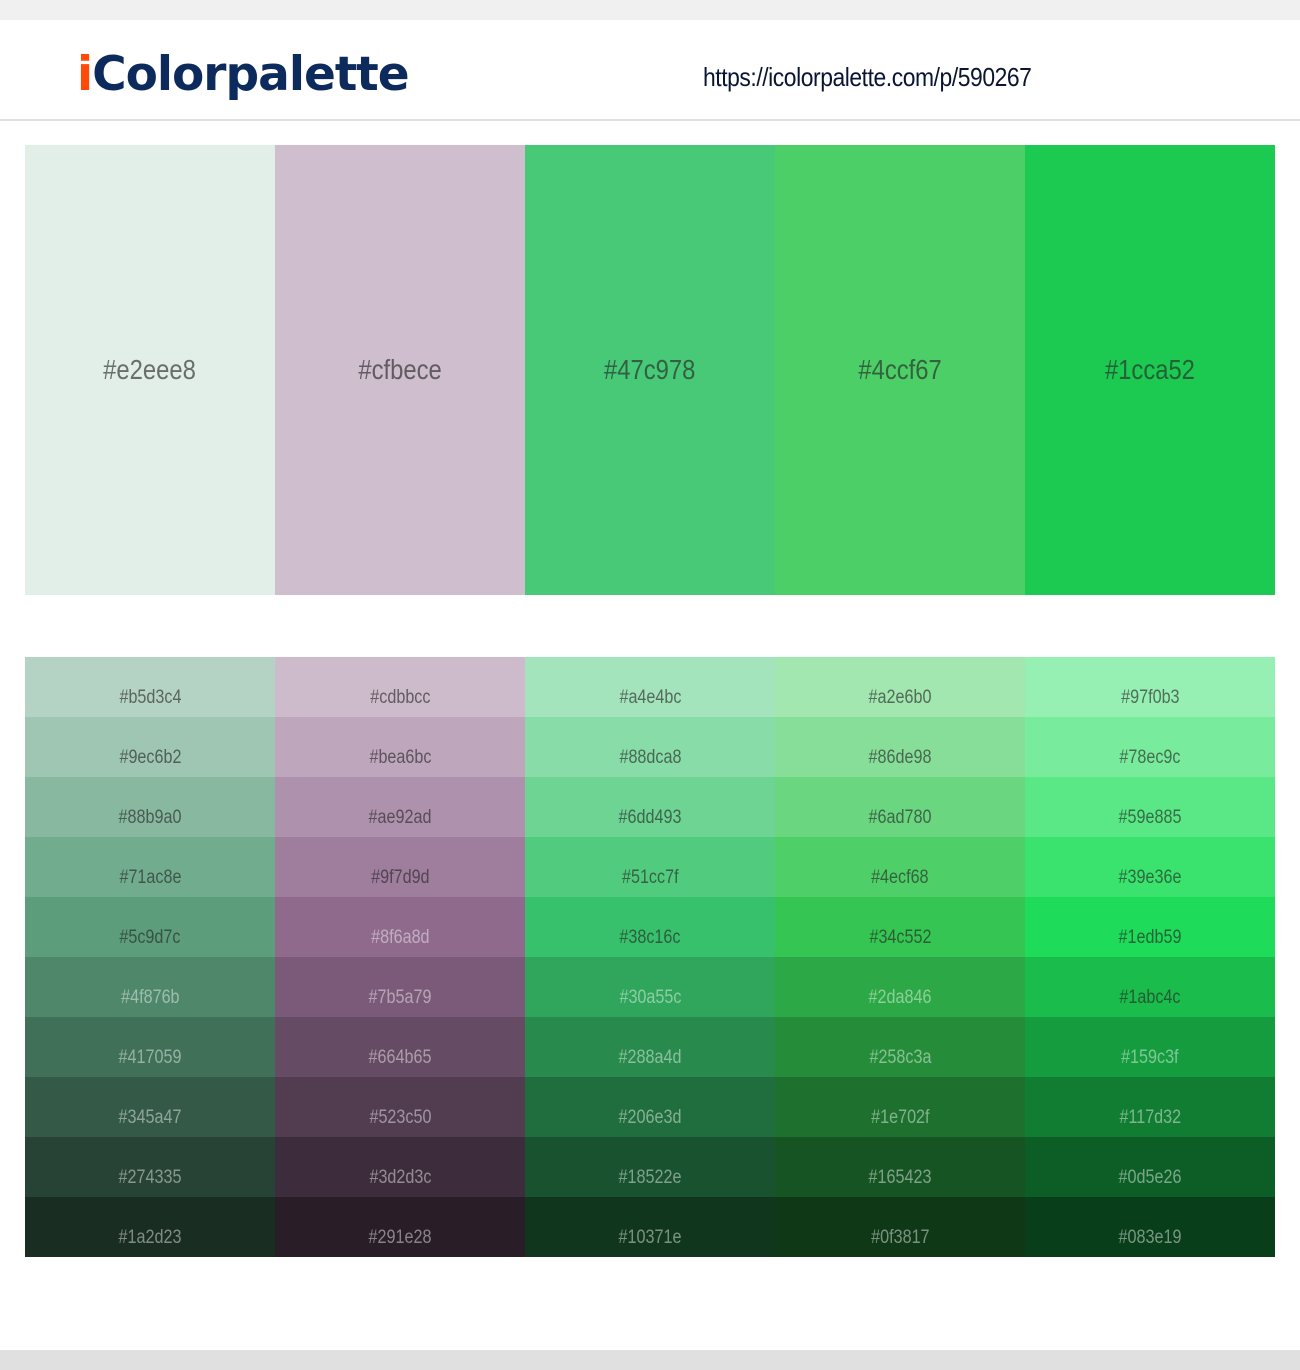  Describe the element at coordinates (900, 997) in the screenshot. I see `shade-hex-label: #2da846` at that location.